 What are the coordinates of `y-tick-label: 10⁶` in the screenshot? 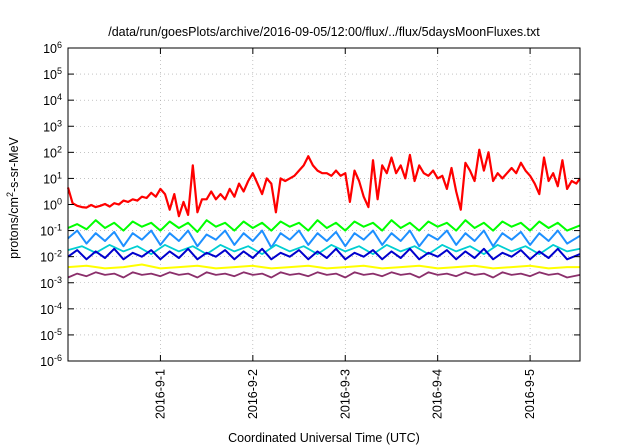 It's located at (52, 48).